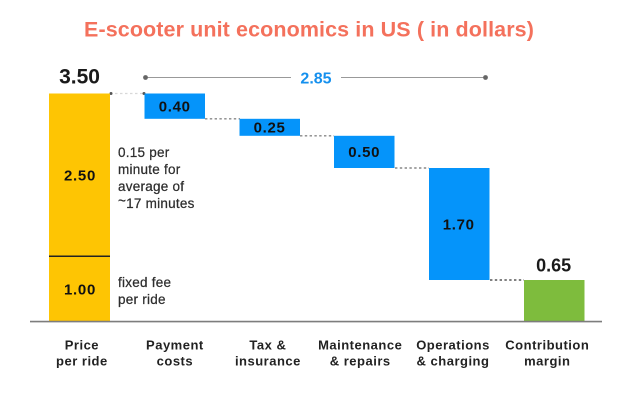  I want to click on svg-text: insurance, so click(268, 361).